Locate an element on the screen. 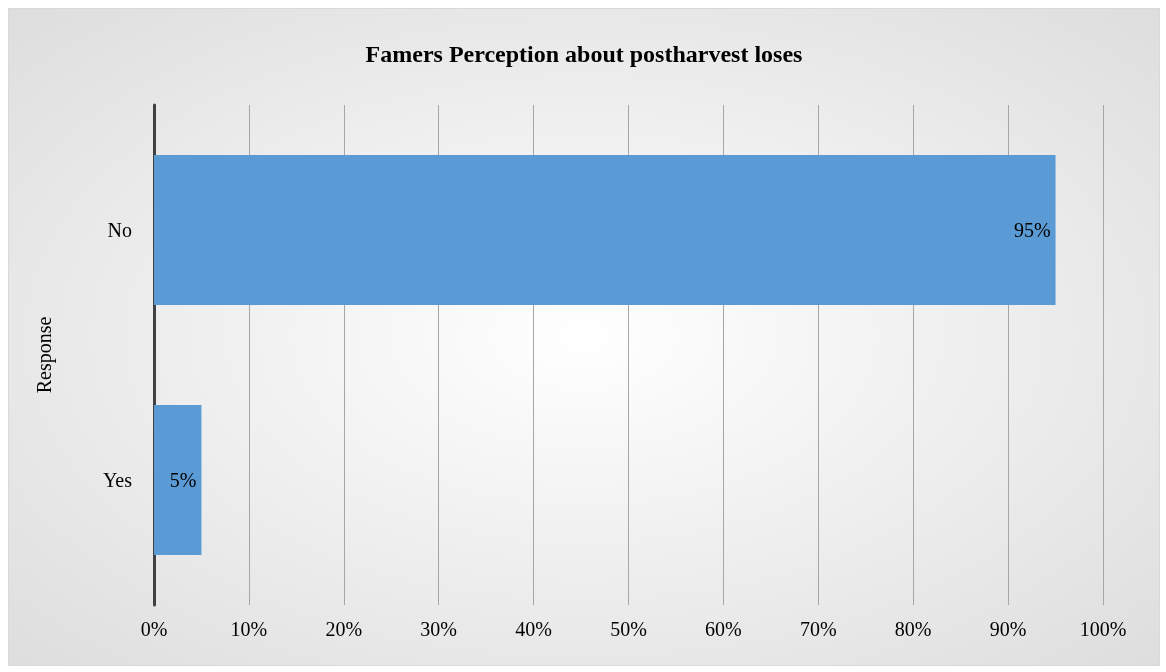 This screenshot has height=672, width=1166. chart-title: Famers Perception about postharvest loses is located at coordinates (584, 54).